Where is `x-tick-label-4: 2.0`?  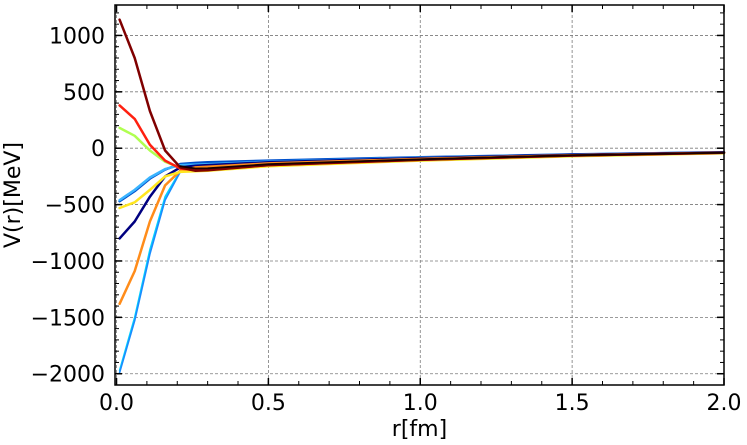
x-tick-label-4: 2.0 is located at coordinates (724, 403).